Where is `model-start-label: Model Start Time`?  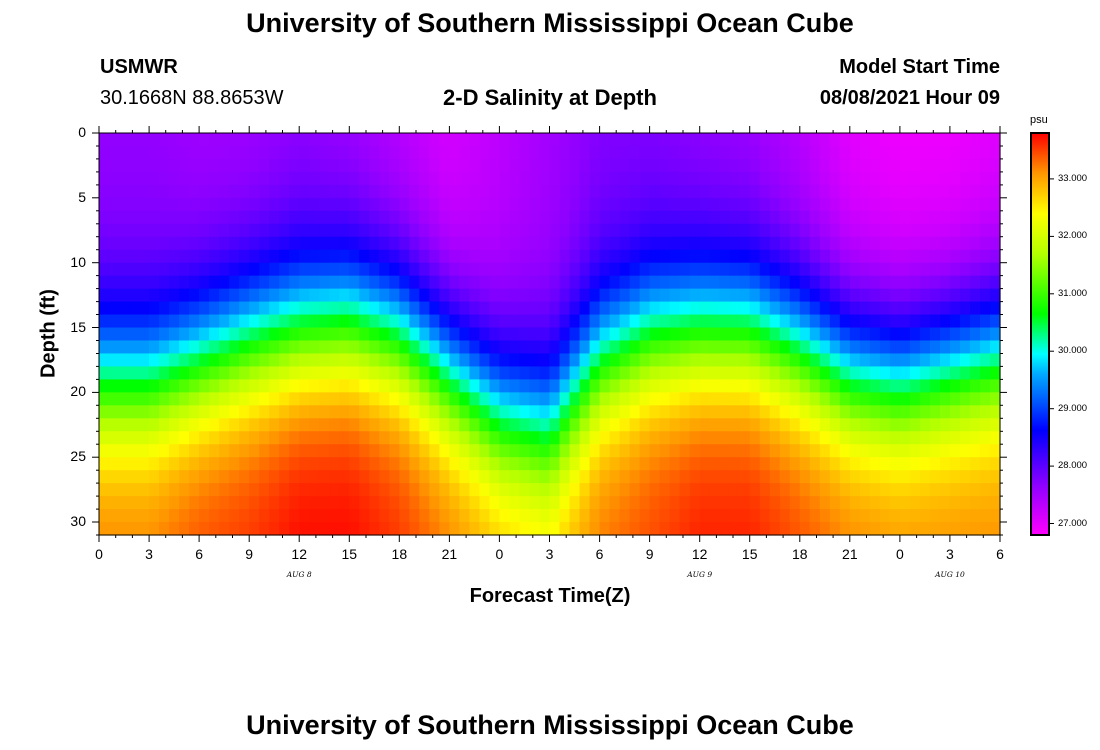
model-start-label: Model Start Time is located at coordinates (919, 67).